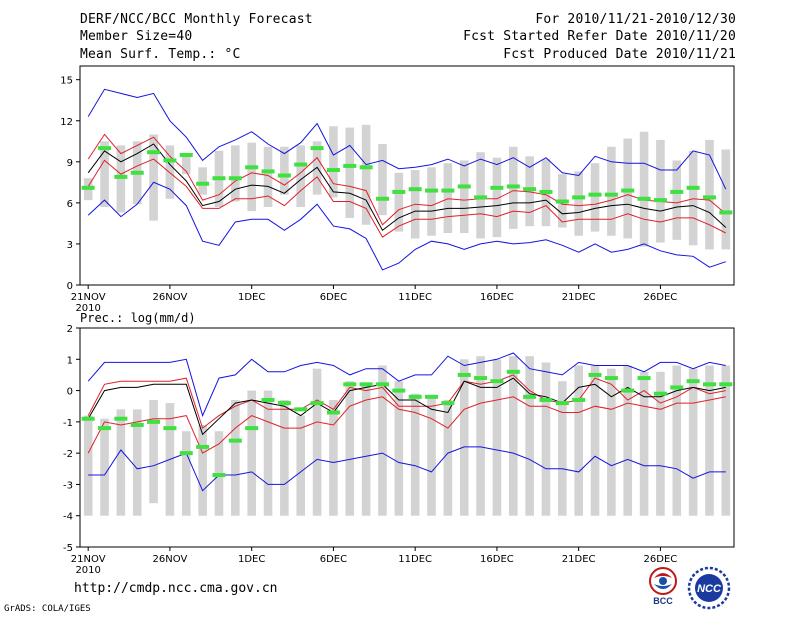 This screenshot has height=618, width=800. I want to click on lower-quartile-line, so click(406, 425).